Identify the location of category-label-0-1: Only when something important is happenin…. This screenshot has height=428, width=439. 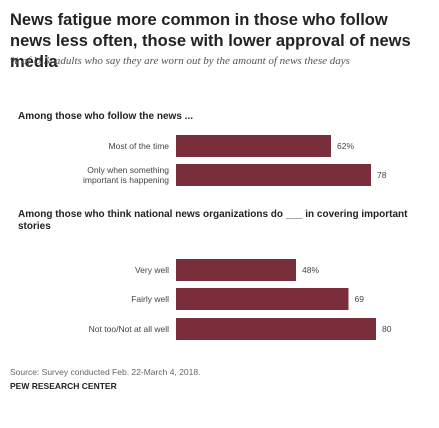
(126, 175).